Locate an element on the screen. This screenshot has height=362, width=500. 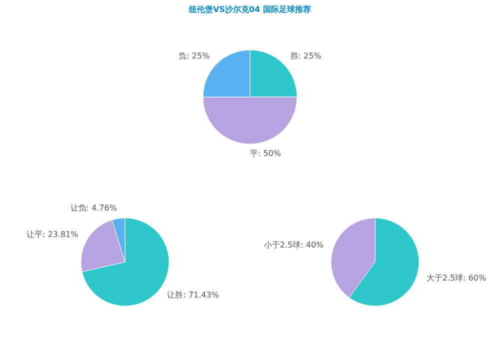
slice-label: 让平: 23.81% is located at coordinates (52, 234).